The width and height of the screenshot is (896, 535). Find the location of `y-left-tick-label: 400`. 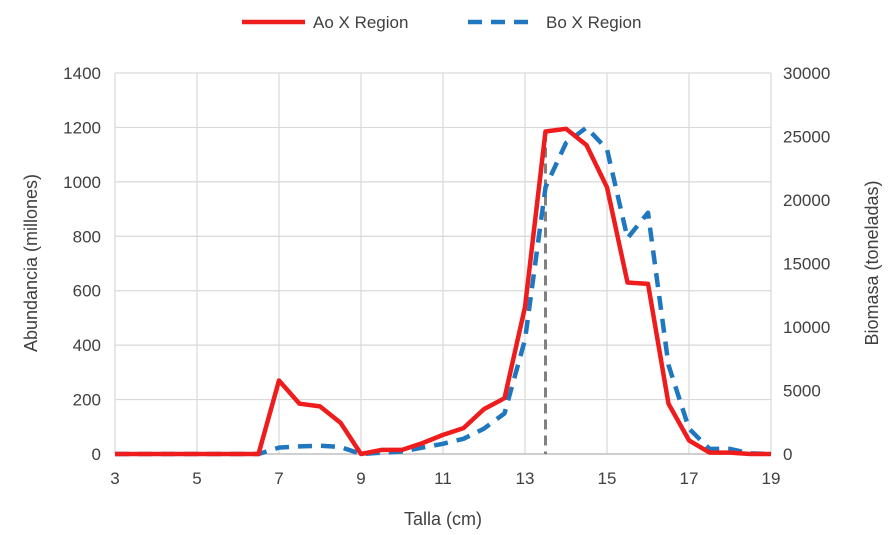

y-left-tick-label: 400 is located at coordinates (87, 345).